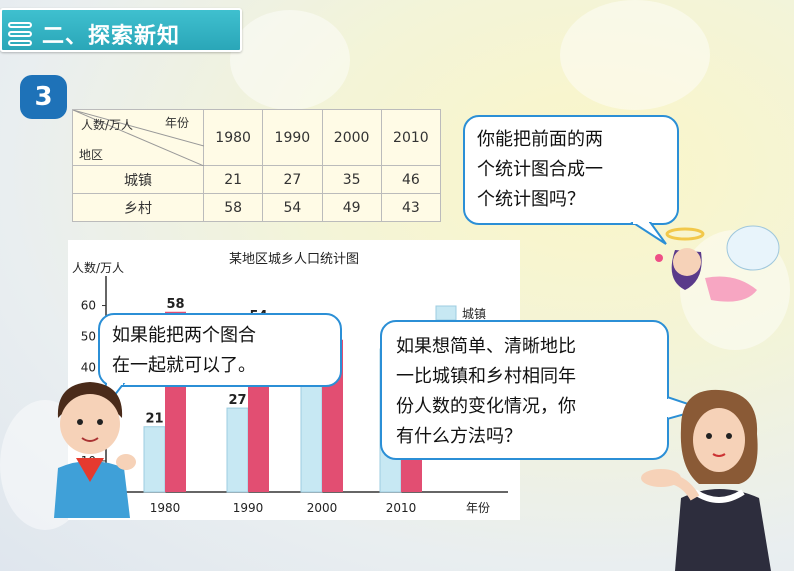  Describe the element at coordinates (486, 346) in the screenshot. I see `bubble-line: 如果想简单、清晰地比` at that location.